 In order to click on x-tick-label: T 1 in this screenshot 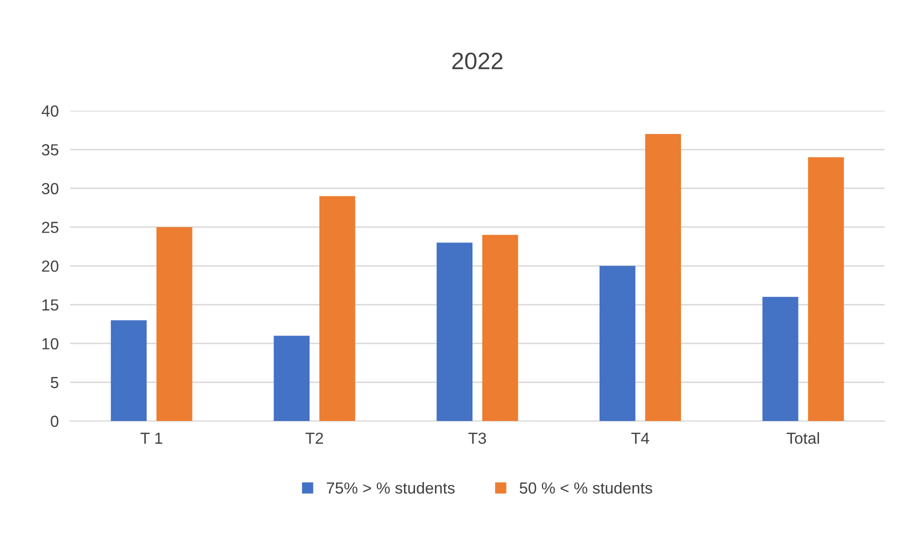, I will do `click(151, 438)`.